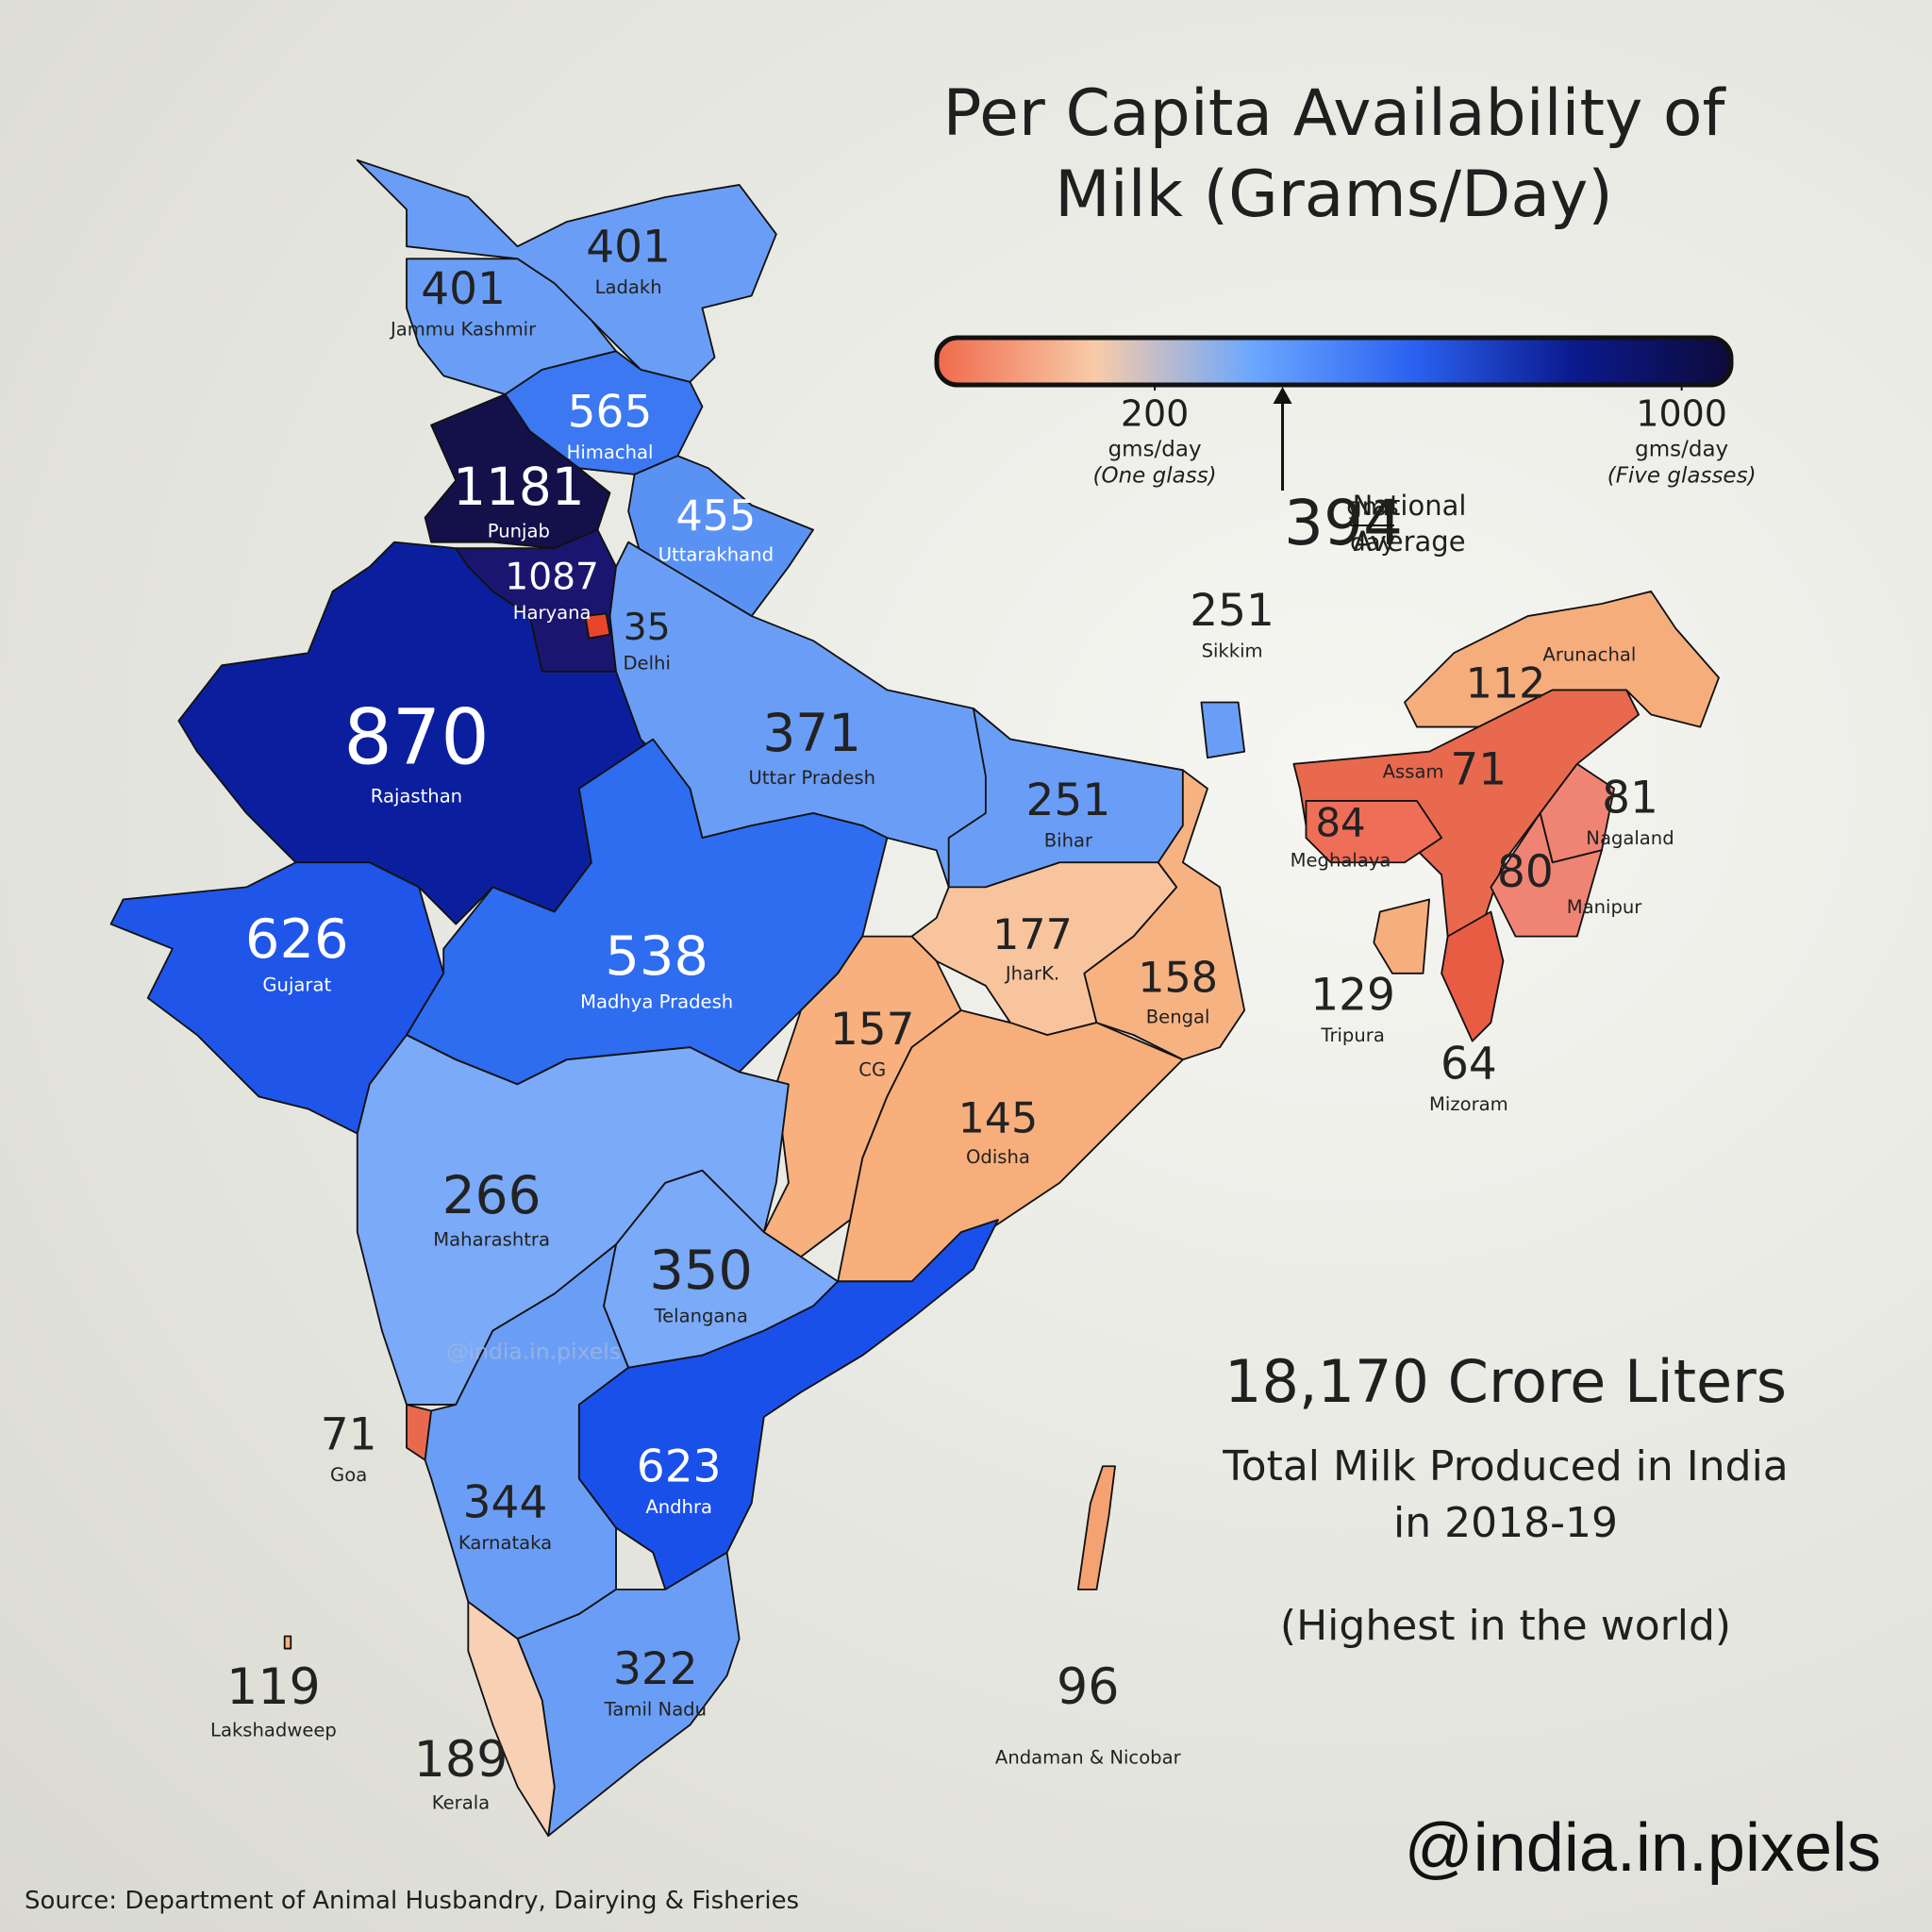 The image size is (1932, 1932). I want to click on state-value: 623, so click(680, 1467).